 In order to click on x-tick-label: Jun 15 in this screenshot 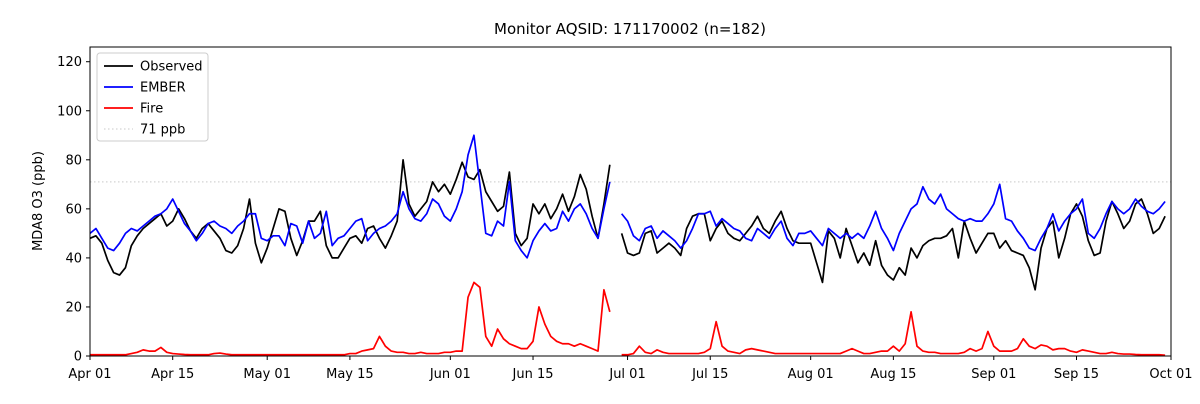, I will do `click(533, 374)`.